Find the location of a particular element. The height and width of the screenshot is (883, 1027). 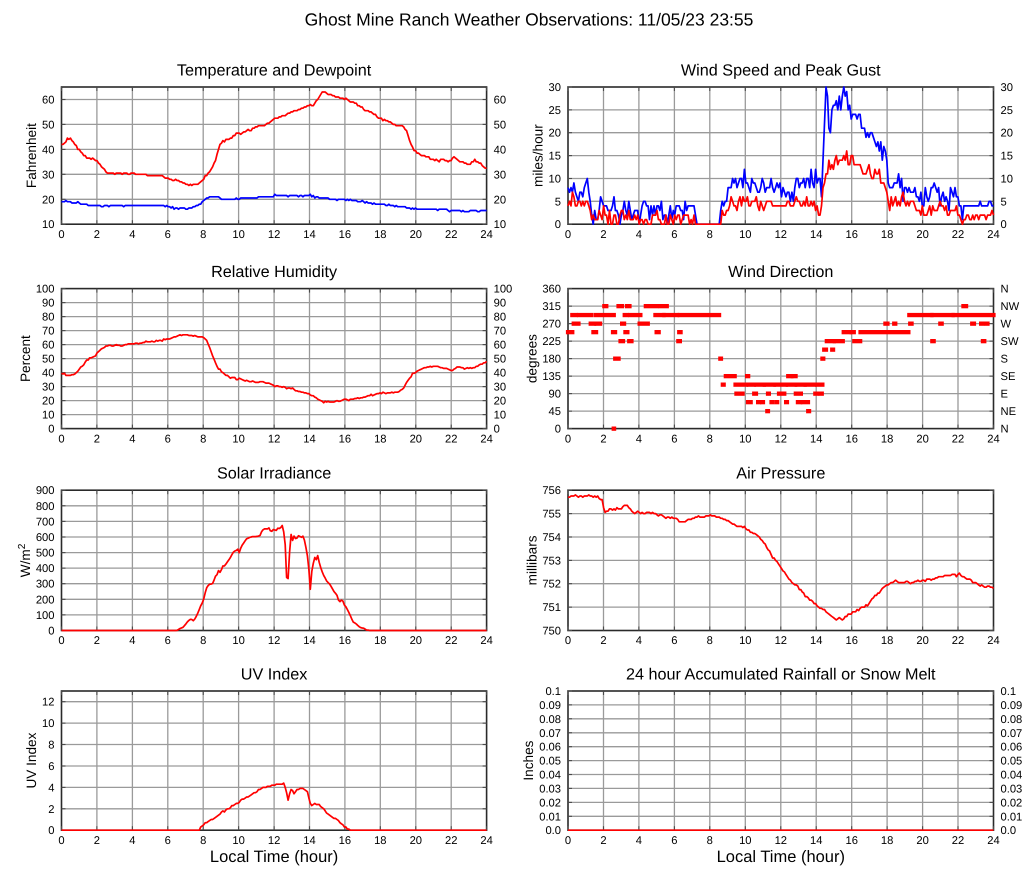

svg-text: 0.08 is located at coordinates (1012, 720).